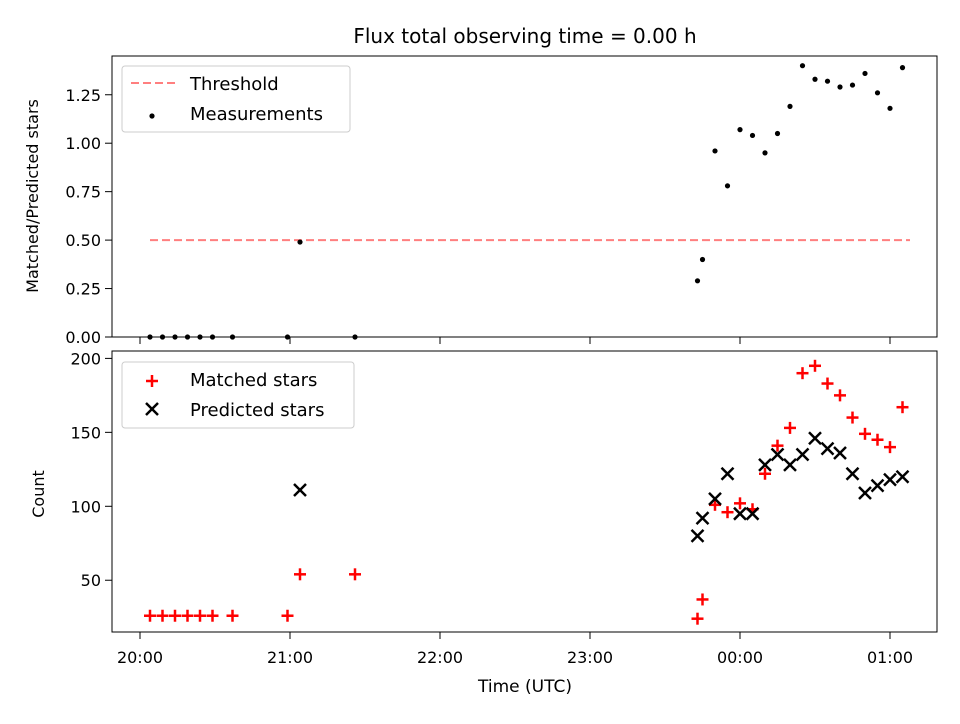  I want to click on y-tick-label: 200, so click(85, 358).